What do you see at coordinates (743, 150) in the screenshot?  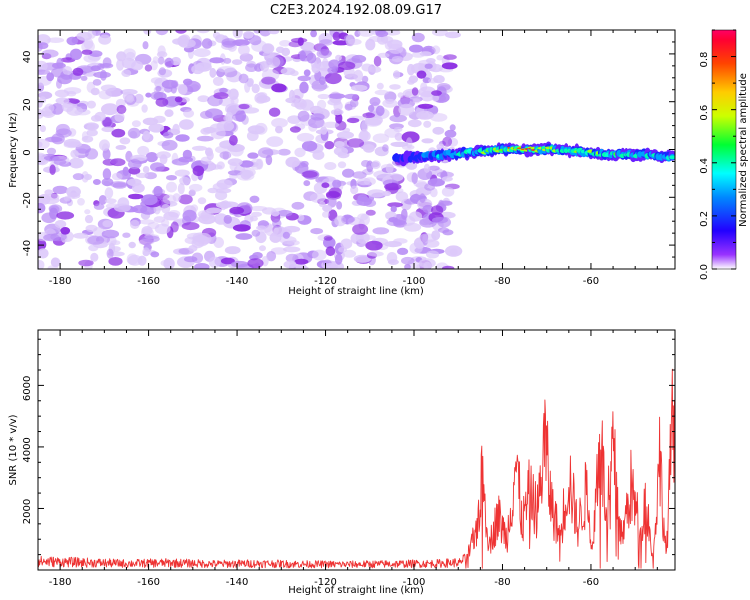 I see `colorbar-label: Normalized spectral amplitude` at bounding box center [743, 150].